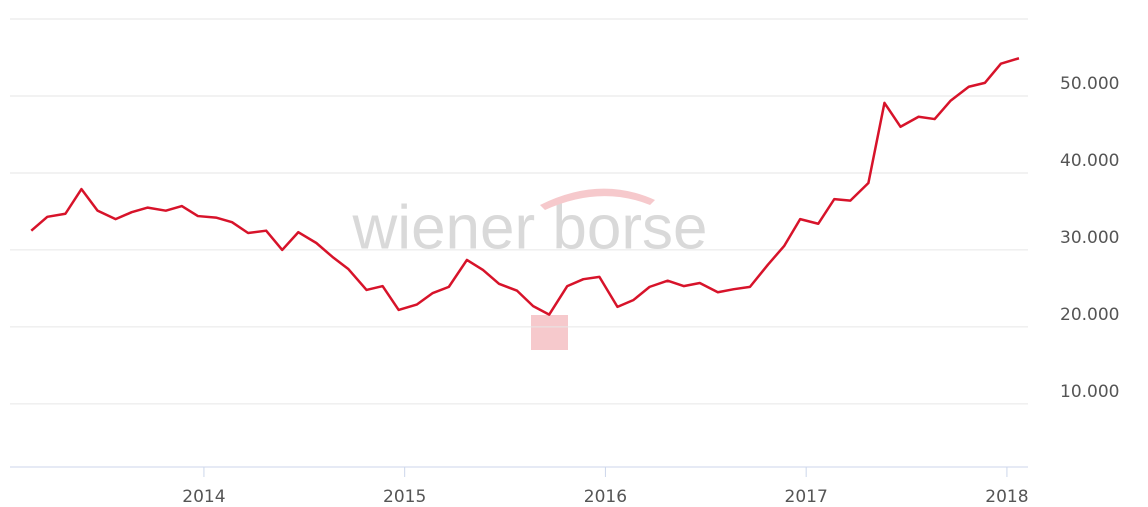 The height and width of the screenshot is (507, 1148). I want to click on watermark-square, so click(549, 332).